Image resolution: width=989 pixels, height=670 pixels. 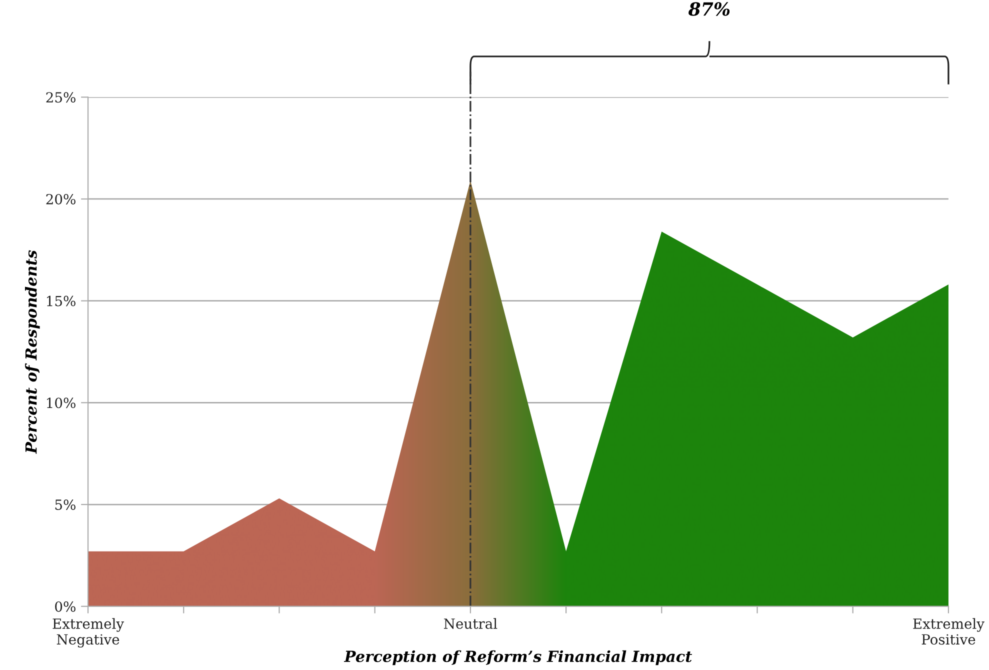 I want to click on x-axis-title: Perception of Reform’s Financial Impact, so click(x=518, y=658).